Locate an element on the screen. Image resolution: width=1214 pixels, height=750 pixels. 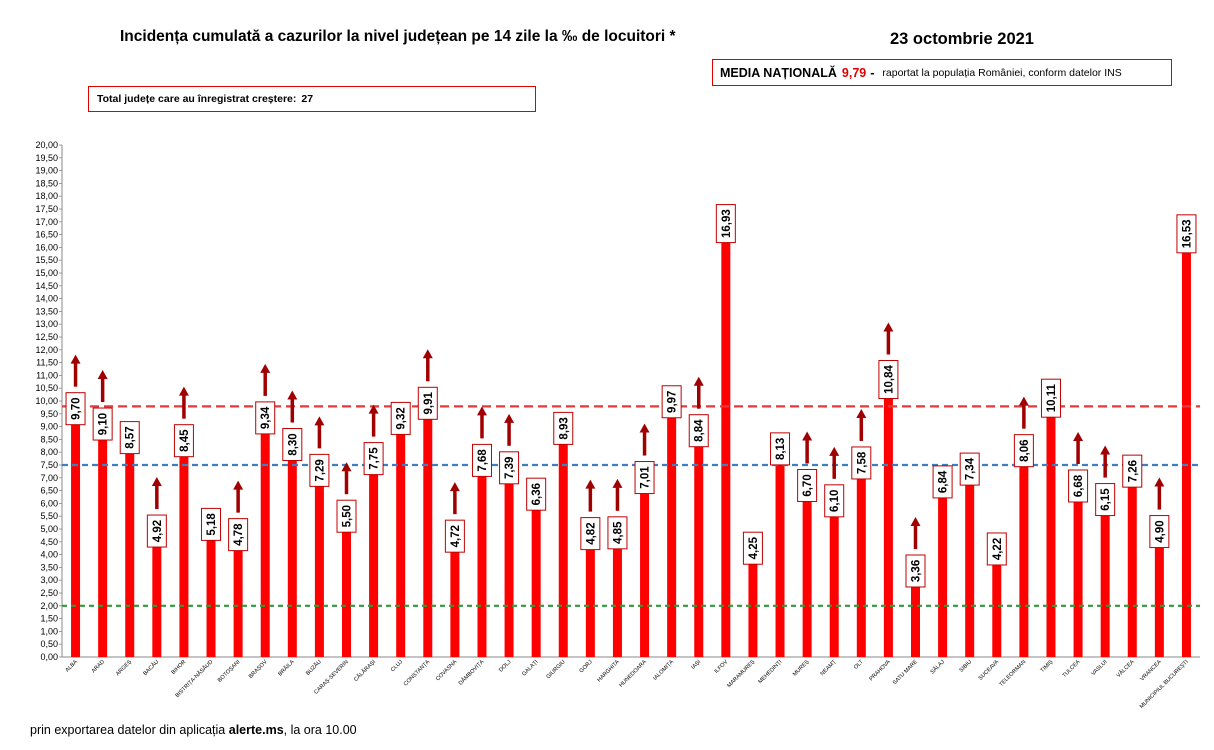
data-label: 4,72 is located at coordinates (456, 536).